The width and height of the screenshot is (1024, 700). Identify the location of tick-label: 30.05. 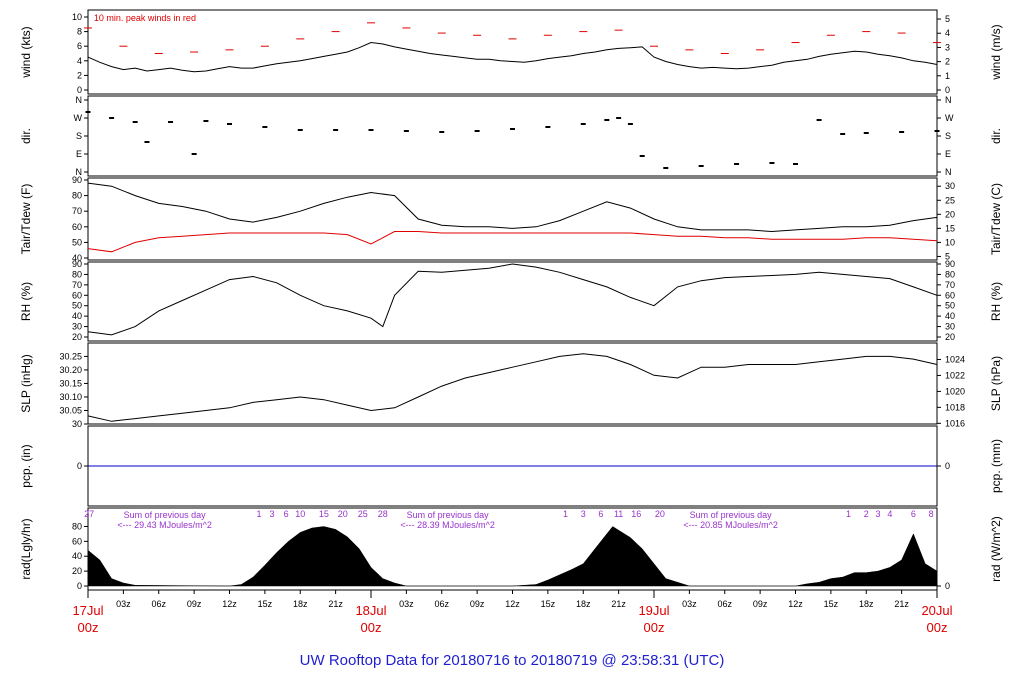
(70, 410).